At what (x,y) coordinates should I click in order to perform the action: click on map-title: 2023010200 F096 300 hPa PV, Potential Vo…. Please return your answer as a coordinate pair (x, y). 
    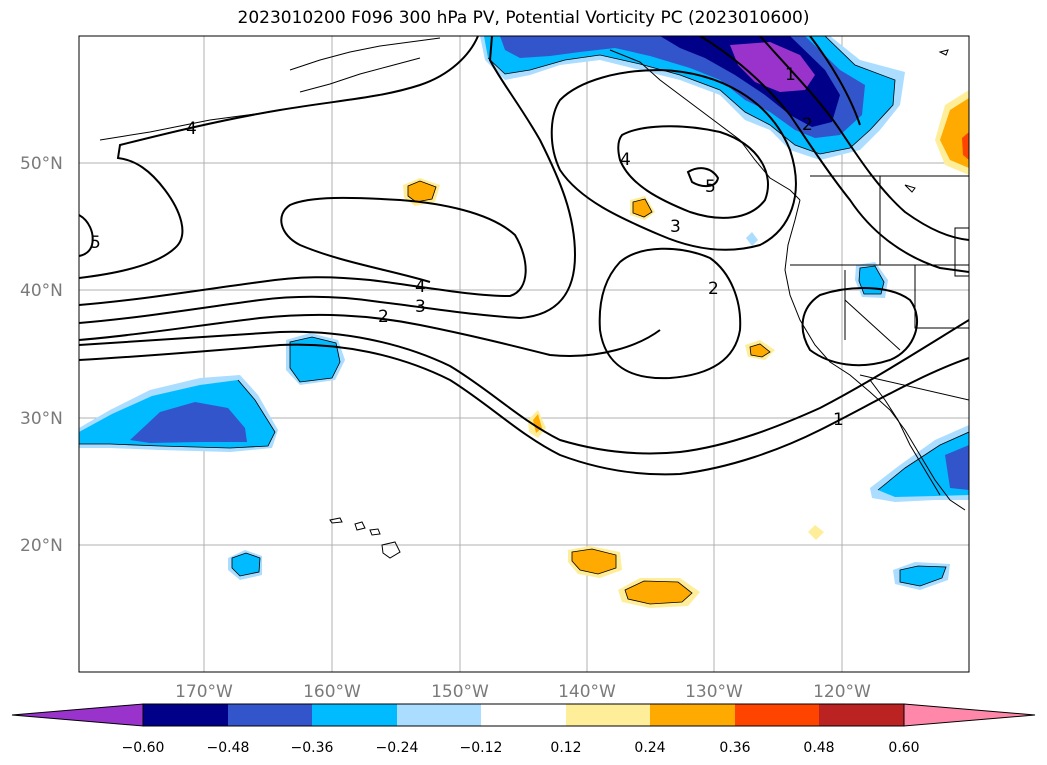
    Looking at the image, I should click on (523, 18).